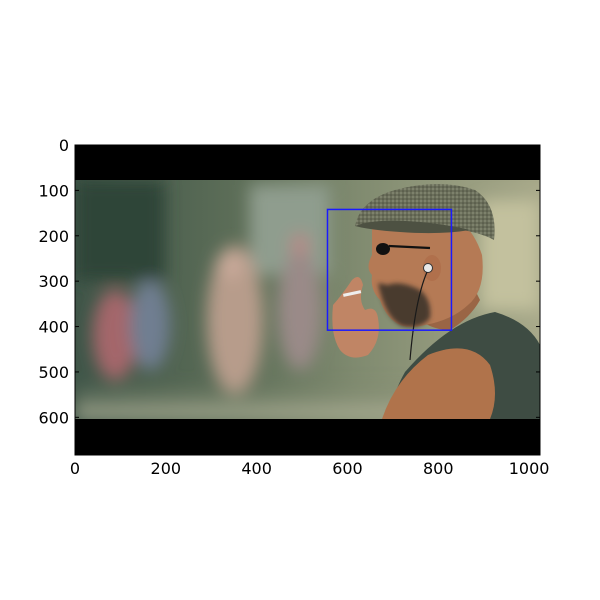 The height and width of the screenshot is (600, 600). Describe the element at coordinates (75, 468) in the screenshot. I see `x-tick-label: 0` at that location.